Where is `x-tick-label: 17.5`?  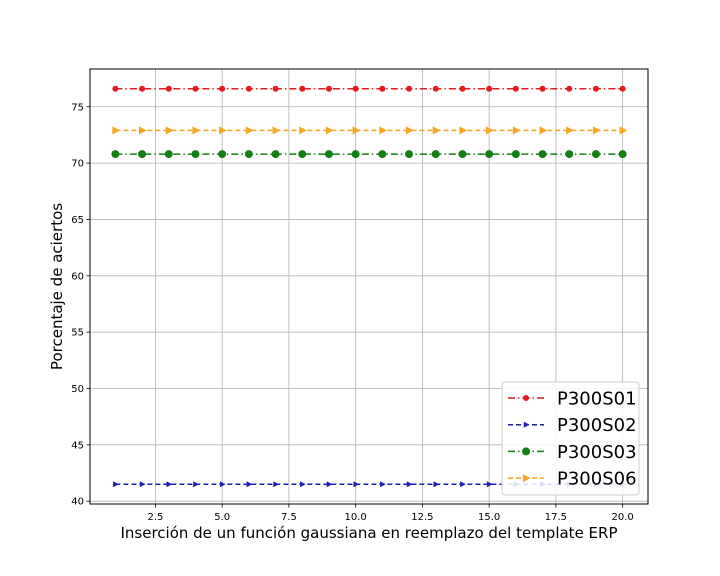
x-tick-label: 17.5 is located at coordinates (556, 517).